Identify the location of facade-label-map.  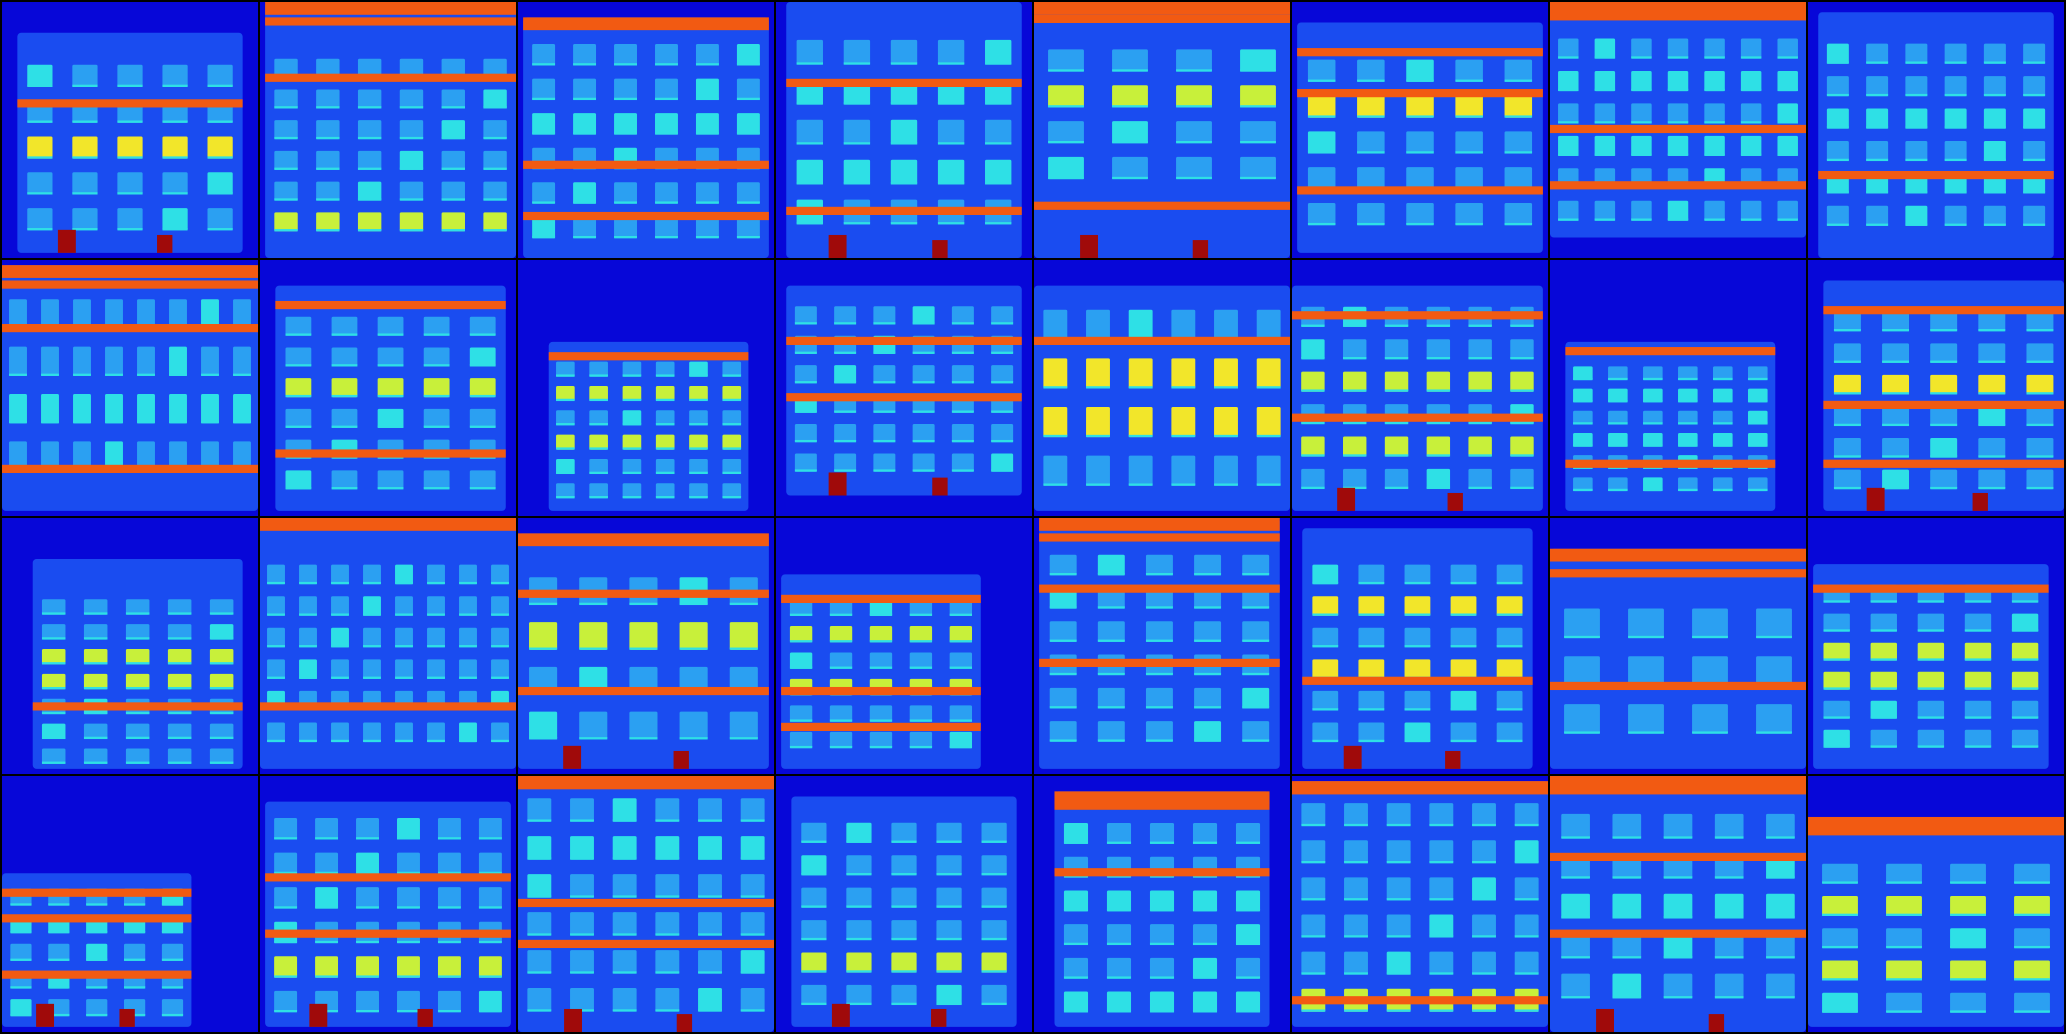
(130, 130).